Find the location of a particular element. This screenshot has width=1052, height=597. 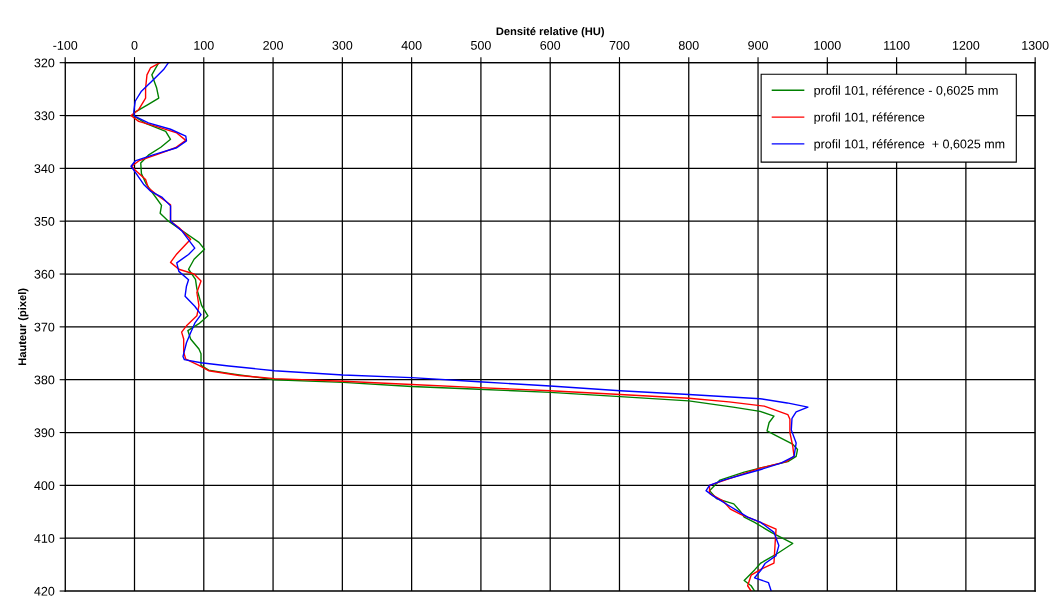

legend-label: profil 101, référence is located at coordinates (869, 118).